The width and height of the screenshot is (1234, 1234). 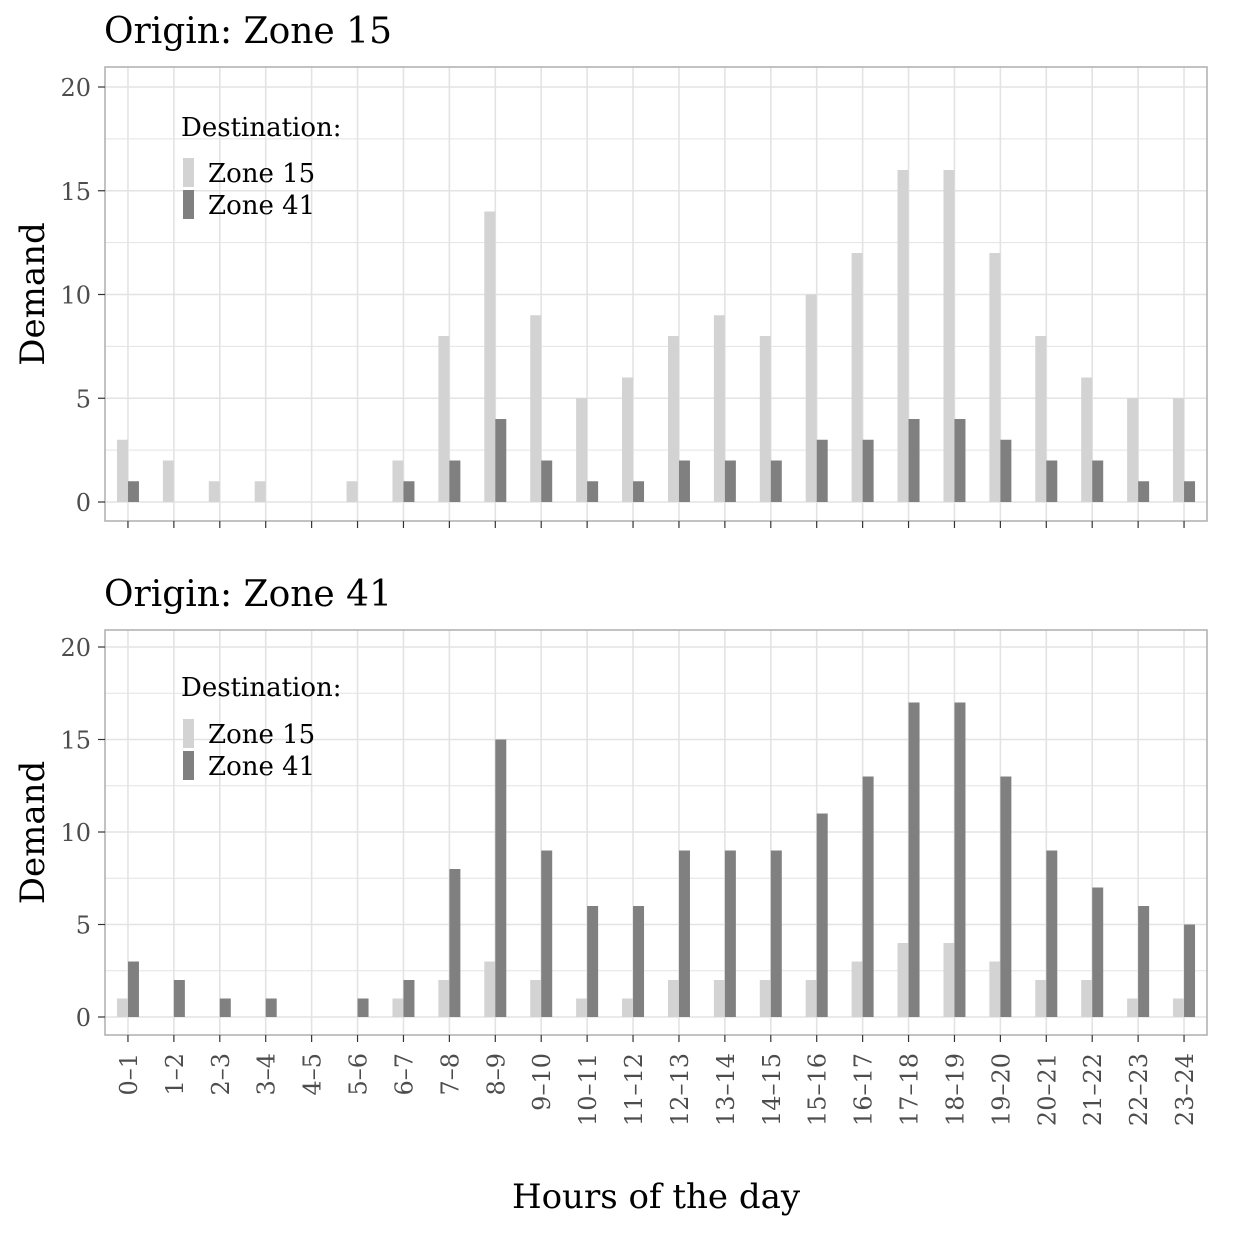 I want to click on x-tick-label: 10–11, so click(x=588, y=1089).